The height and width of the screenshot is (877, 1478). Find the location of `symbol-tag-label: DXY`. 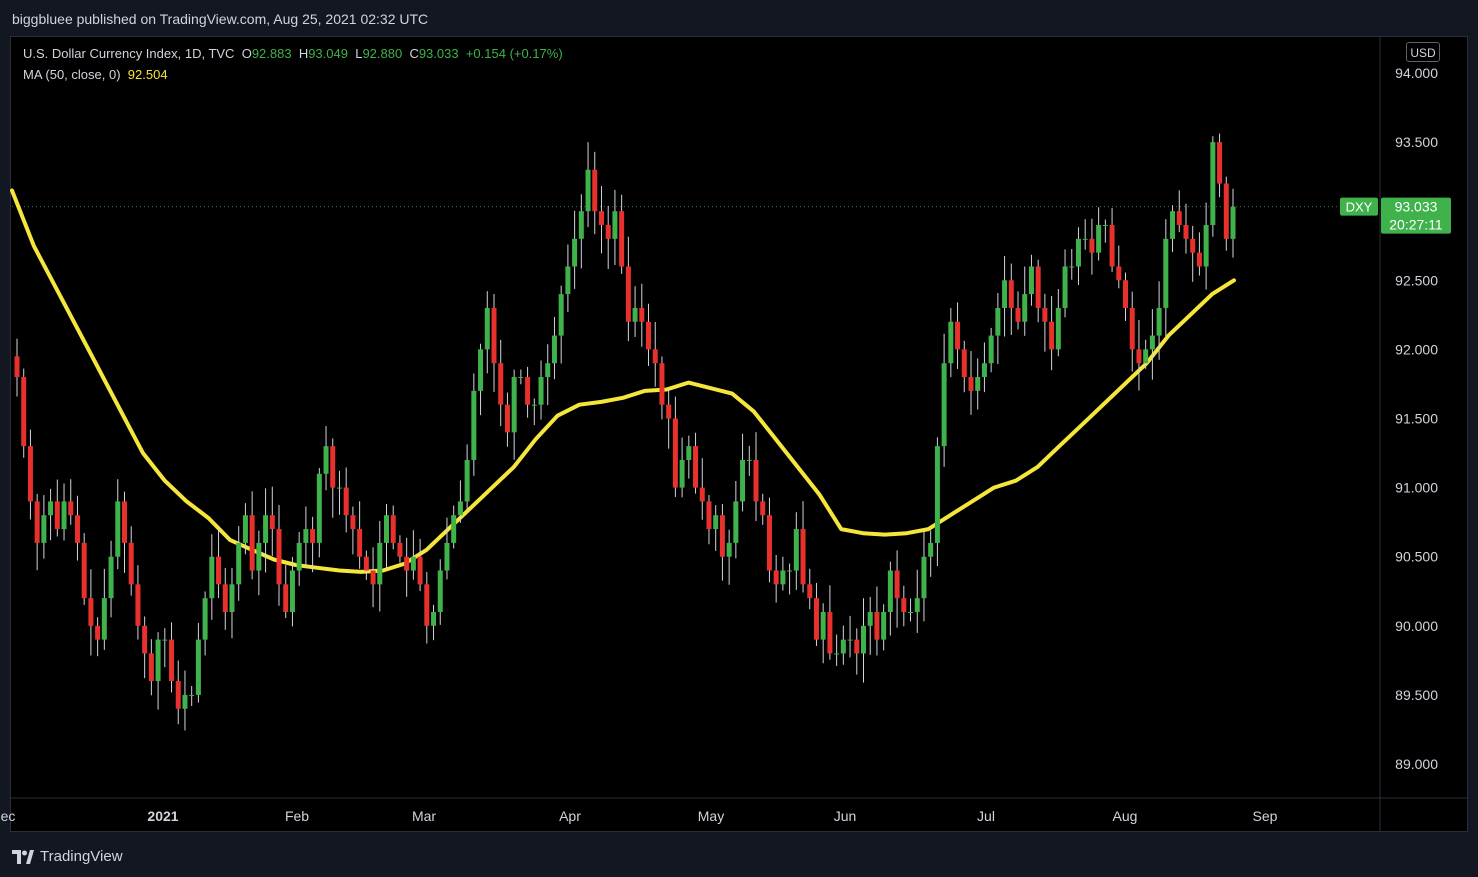

symbol-tag-label: DXY is located at coordinates (1359, 207).